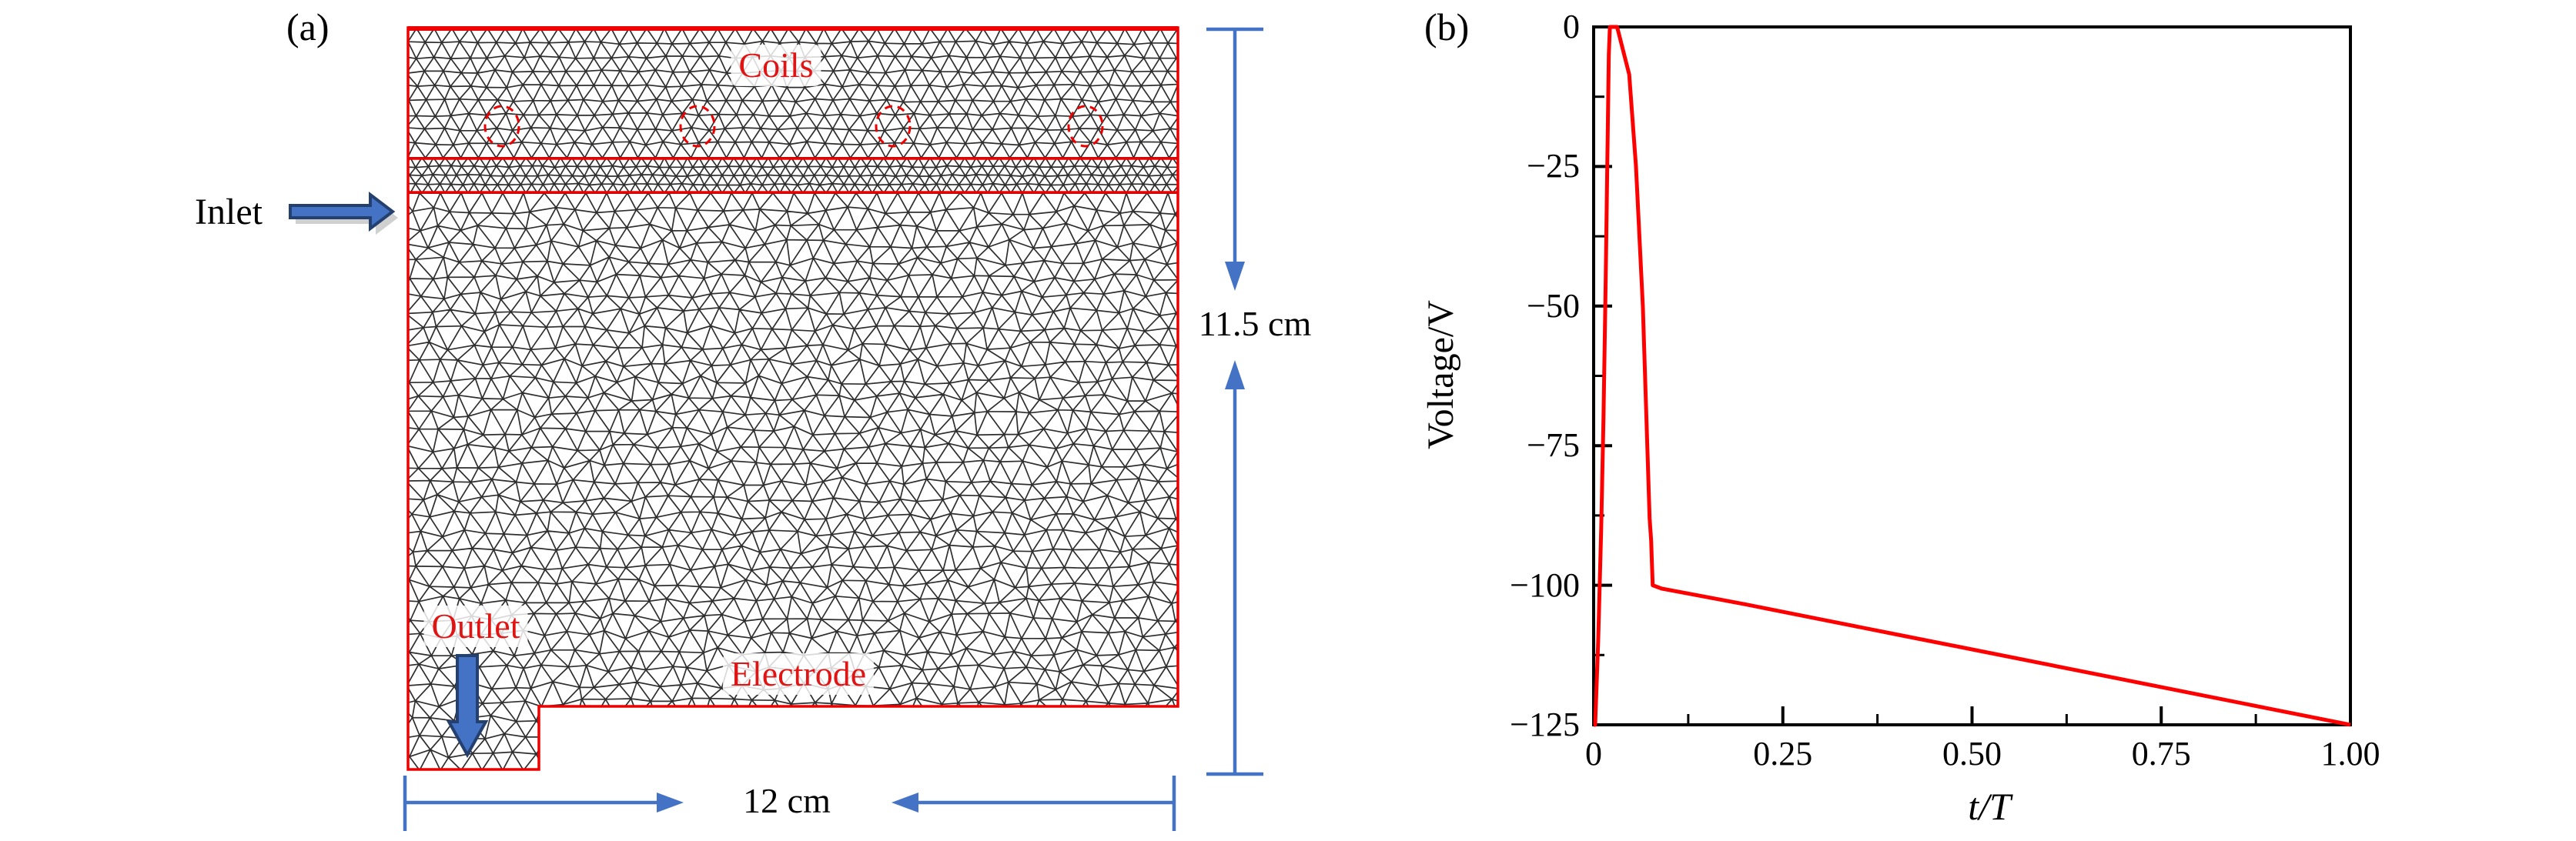 This screenshot has height=841, width=2576. Describe the element at coordinates (229, 212) in the screenshot. I see `inlet-label: Inlet` at that location.